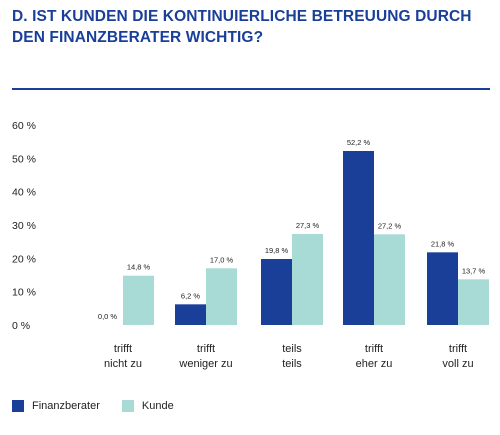 The height and width of the screenshot is (435, 500). I want to click on legend: Finanzberater Kunde, so click(104, 406).